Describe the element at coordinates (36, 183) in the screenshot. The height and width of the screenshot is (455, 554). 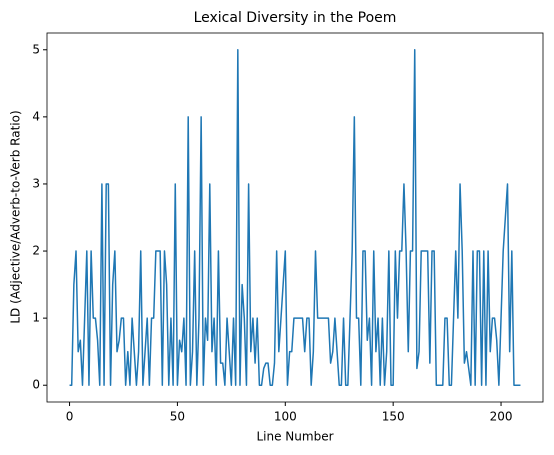
I see `y-tick-label: 3` at that location.